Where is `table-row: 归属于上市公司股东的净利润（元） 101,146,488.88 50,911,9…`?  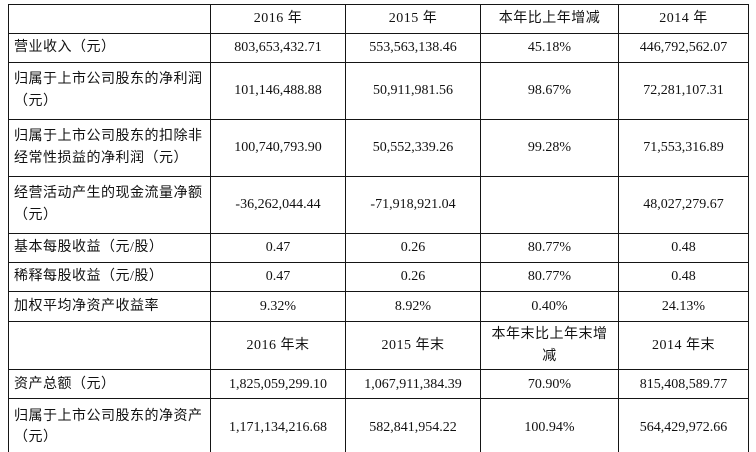
table-row: 归属于上市公司股东的净利润（元） 101,146,488.88 50,911,9… is located at coordinates (378, 91).